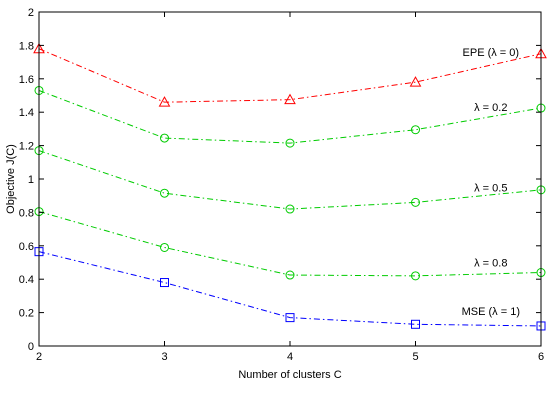 The image size is (550, 411). Describe the element at coordinates (164, 357) in the screenshot. I see `x-tick-label: 3` at that location.